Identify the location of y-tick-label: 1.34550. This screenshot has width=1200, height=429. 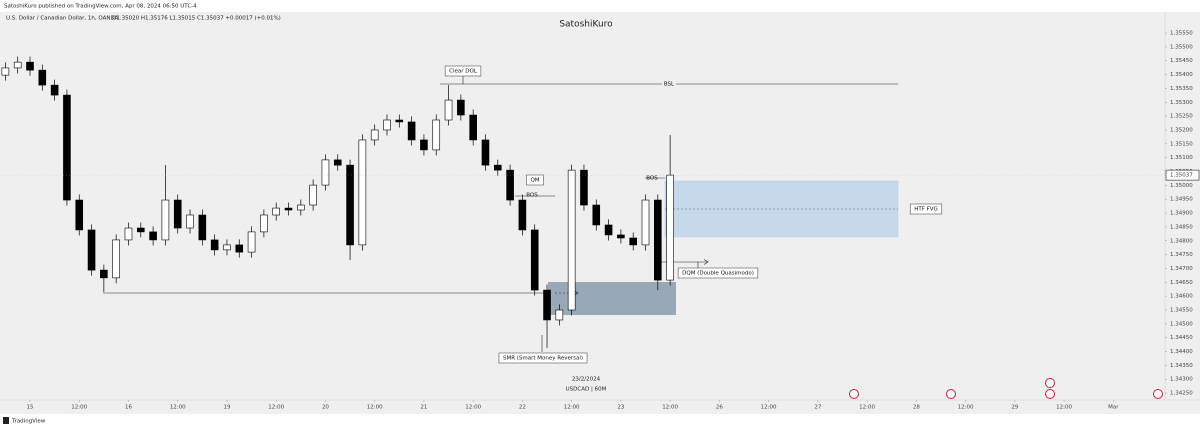
(1181, 310).